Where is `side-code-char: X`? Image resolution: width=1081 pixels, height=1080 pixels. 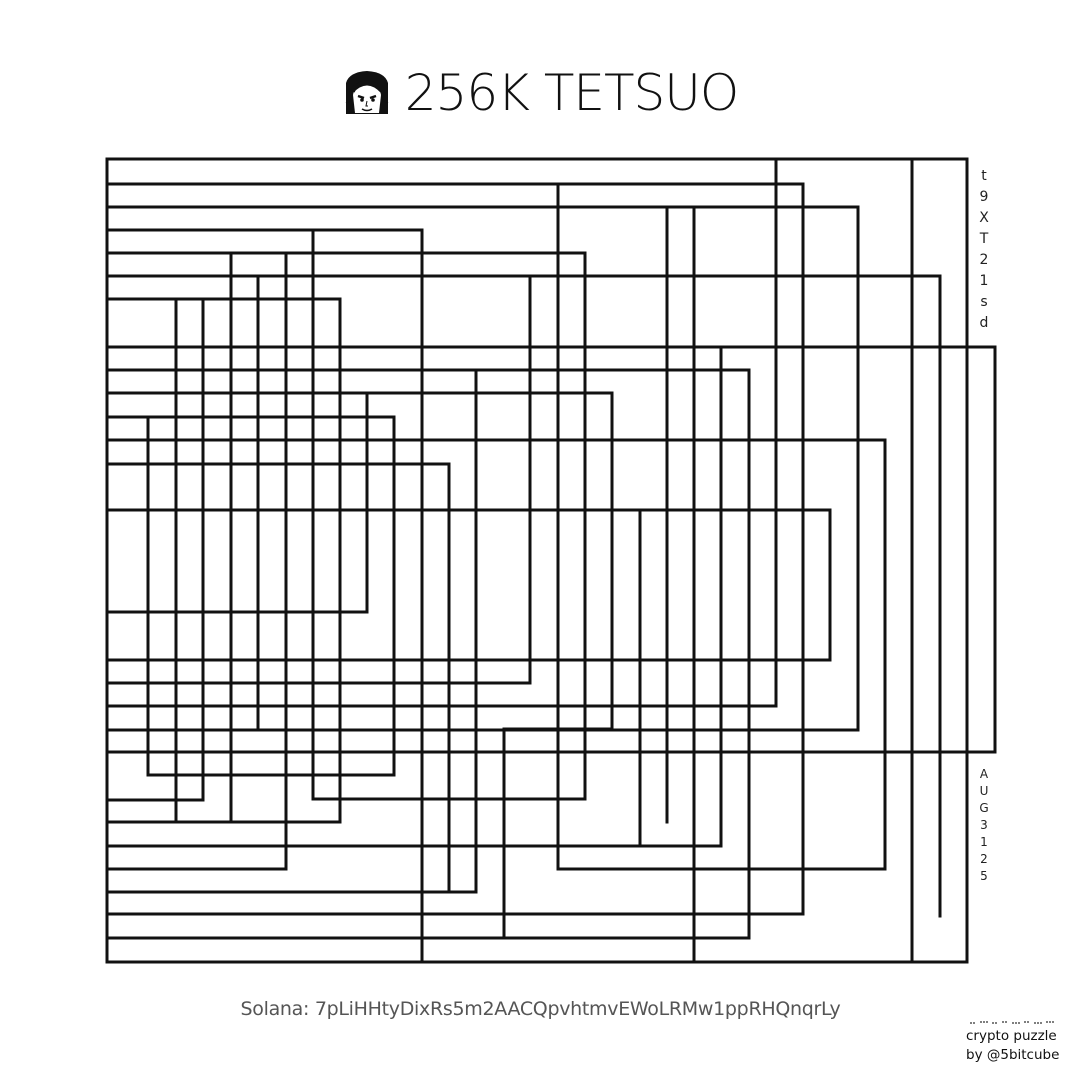
side-code-char: X is located at coordinates (984, 218).